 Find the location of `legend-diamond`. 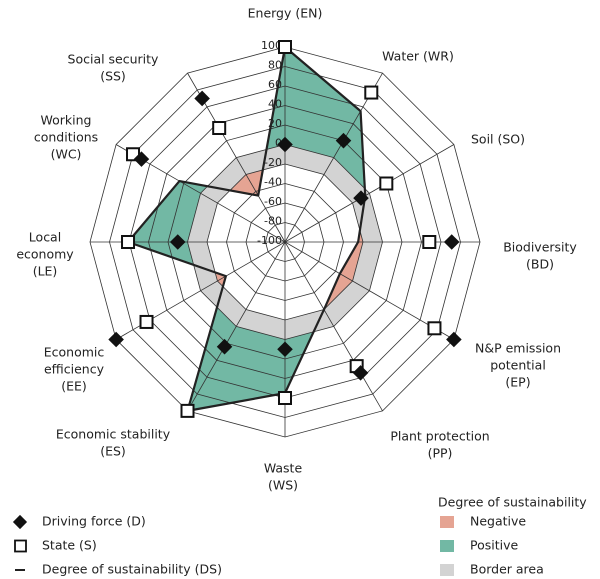

legend-diamond is located at coordinates (20, 522).